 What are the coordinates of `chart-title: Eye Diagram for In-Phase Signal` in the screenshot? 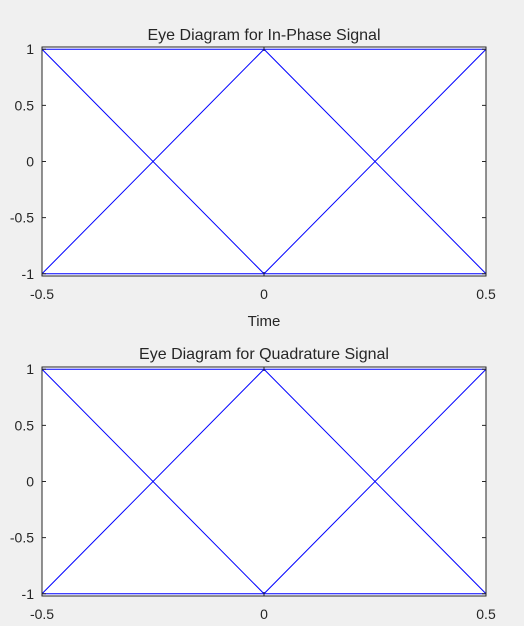 It's located at (264, 35).